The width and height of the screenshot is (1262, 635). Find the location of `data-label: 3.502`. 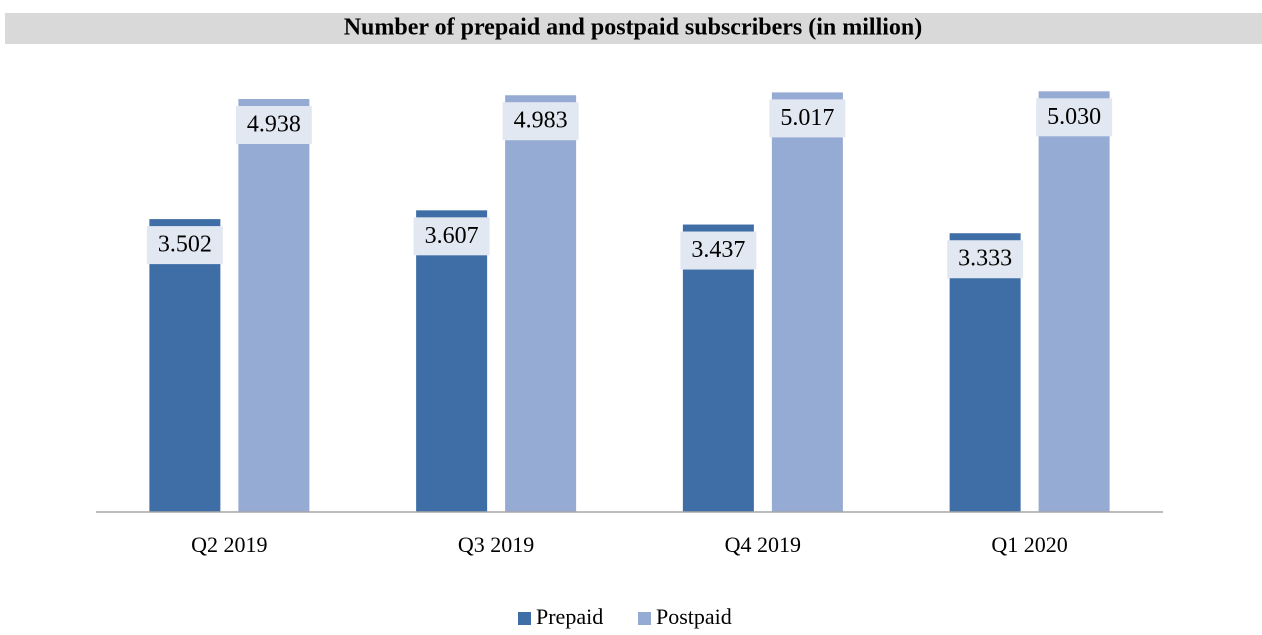

data-label: 3.502 is located at coordinates (185, 245).